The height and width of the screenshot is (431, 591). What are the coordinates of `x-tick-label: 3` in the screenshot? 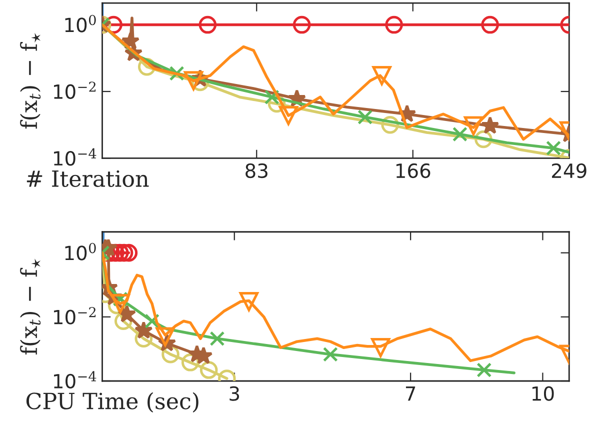 It's located at (235, 393).